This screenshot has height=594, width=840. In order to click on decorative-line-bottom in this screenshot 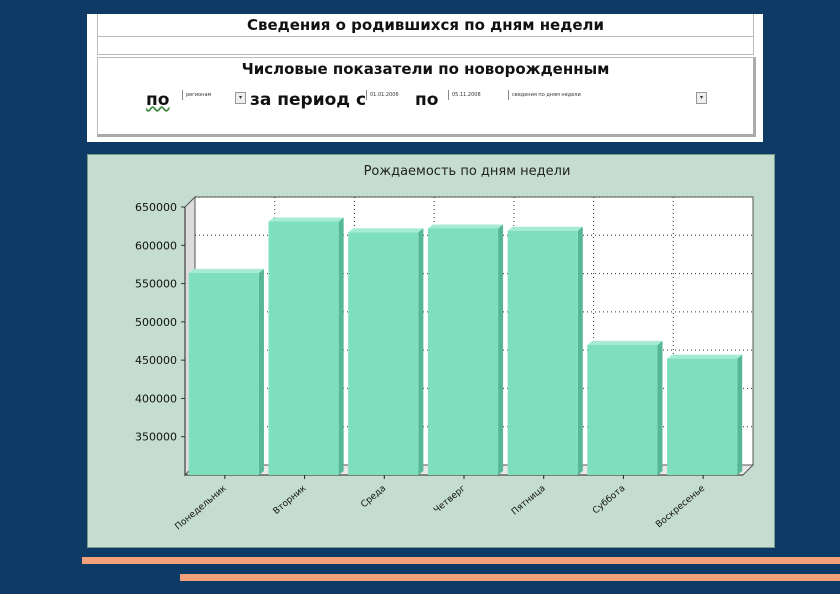, I will do `click(510, 577)`.